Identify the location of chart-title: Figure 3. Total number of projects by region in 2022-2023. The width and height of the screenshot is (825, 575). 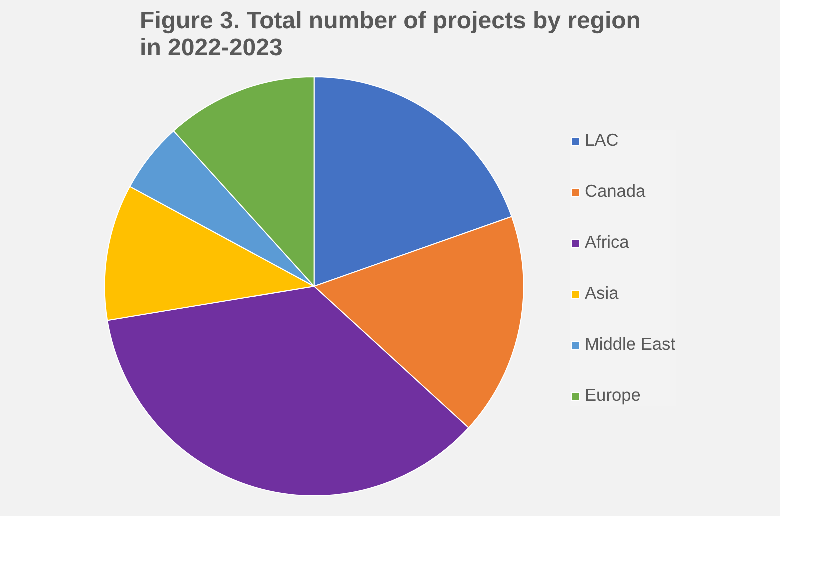
(390, 35).